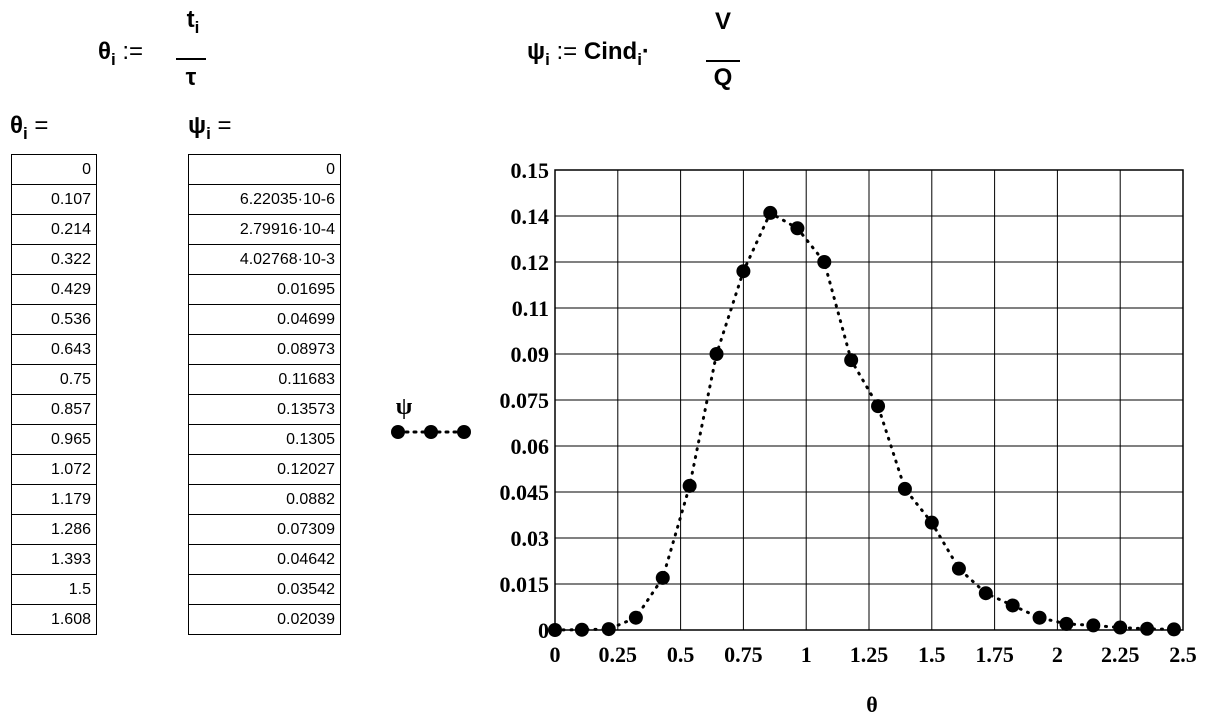  Describe the element at coordinates (610, 51) in the screenshot. I see `cind-variable: Cind` at that location.